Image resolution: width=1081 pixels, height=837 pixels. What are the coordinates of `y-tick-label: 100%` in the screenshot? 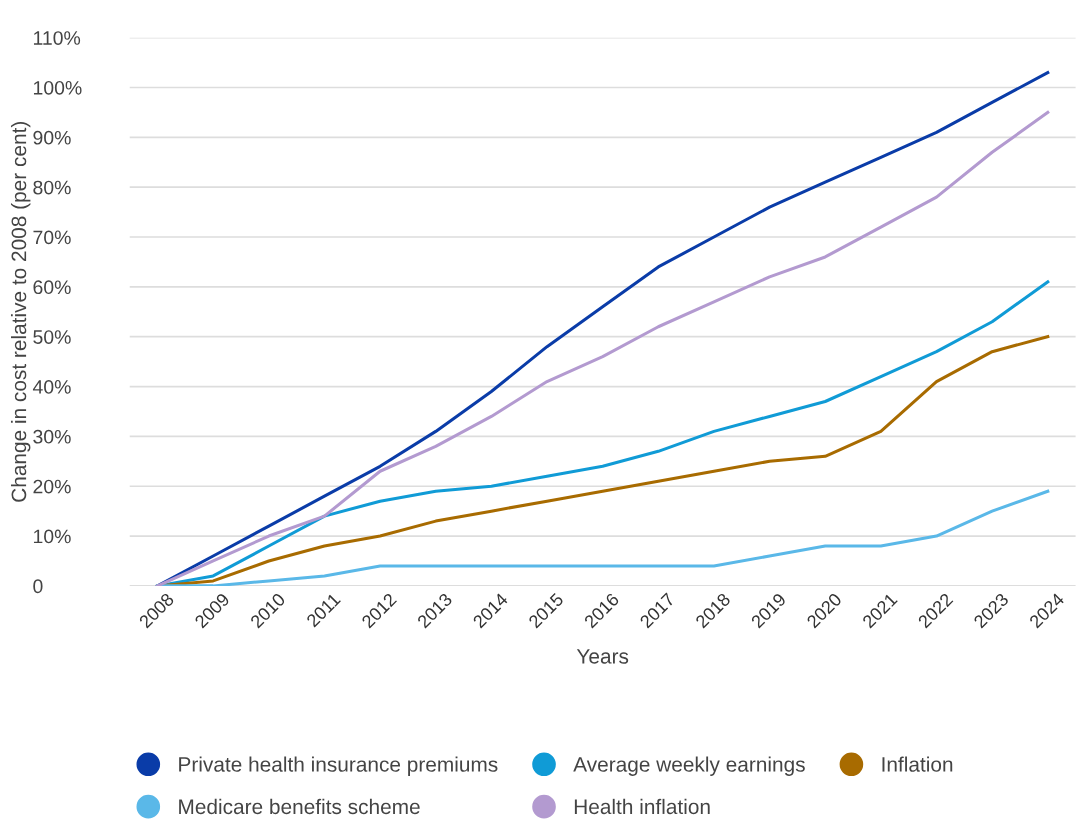 It's located at (57, 87).